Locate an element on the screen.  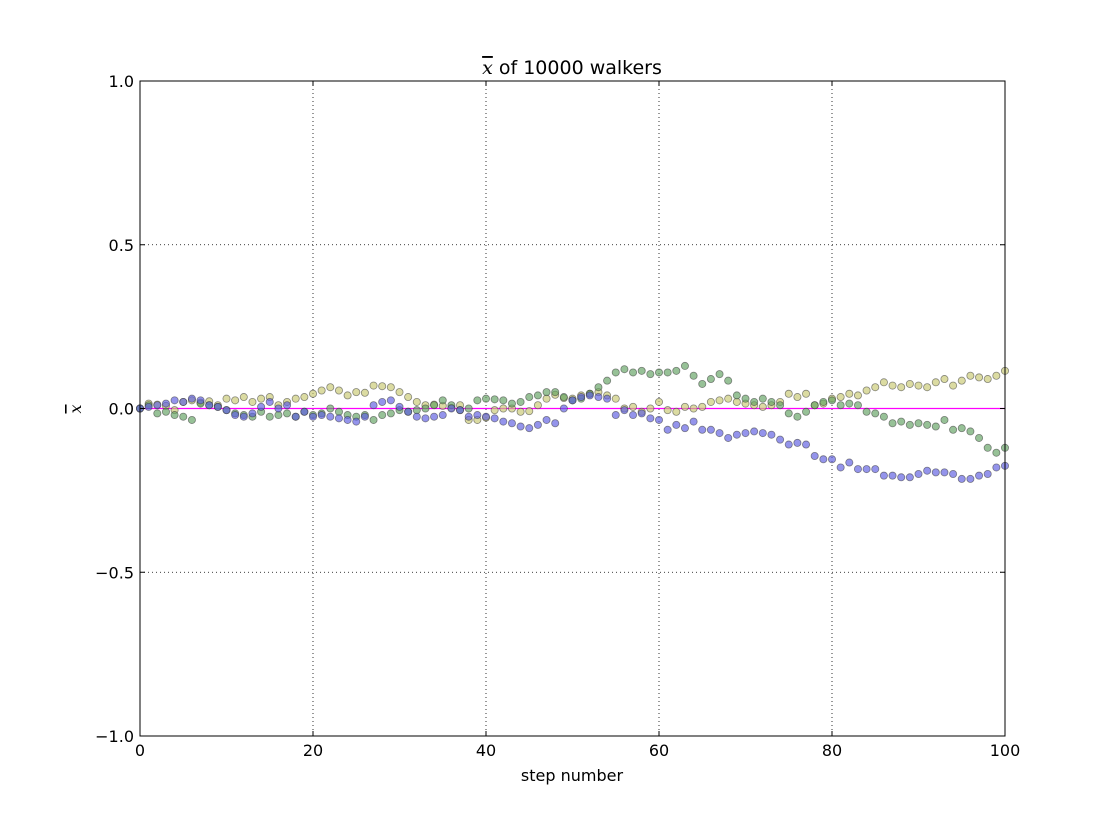
x-tick-label: 80 is located at coordinates (832, 750).